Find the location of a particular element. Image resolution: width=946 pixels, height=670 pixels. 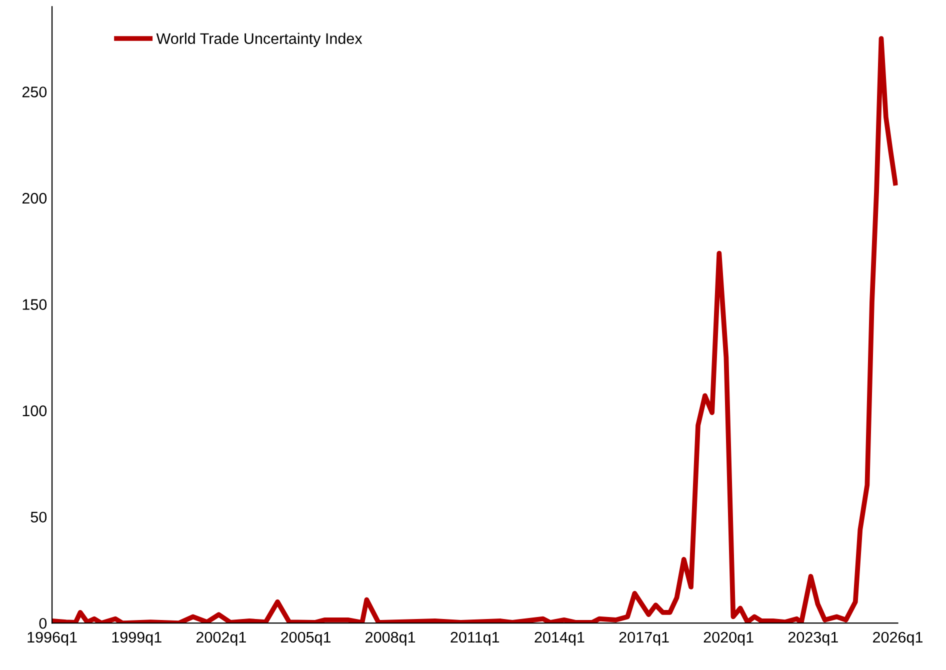

y-tick-label: 150 is located at coordinates (34, 304).